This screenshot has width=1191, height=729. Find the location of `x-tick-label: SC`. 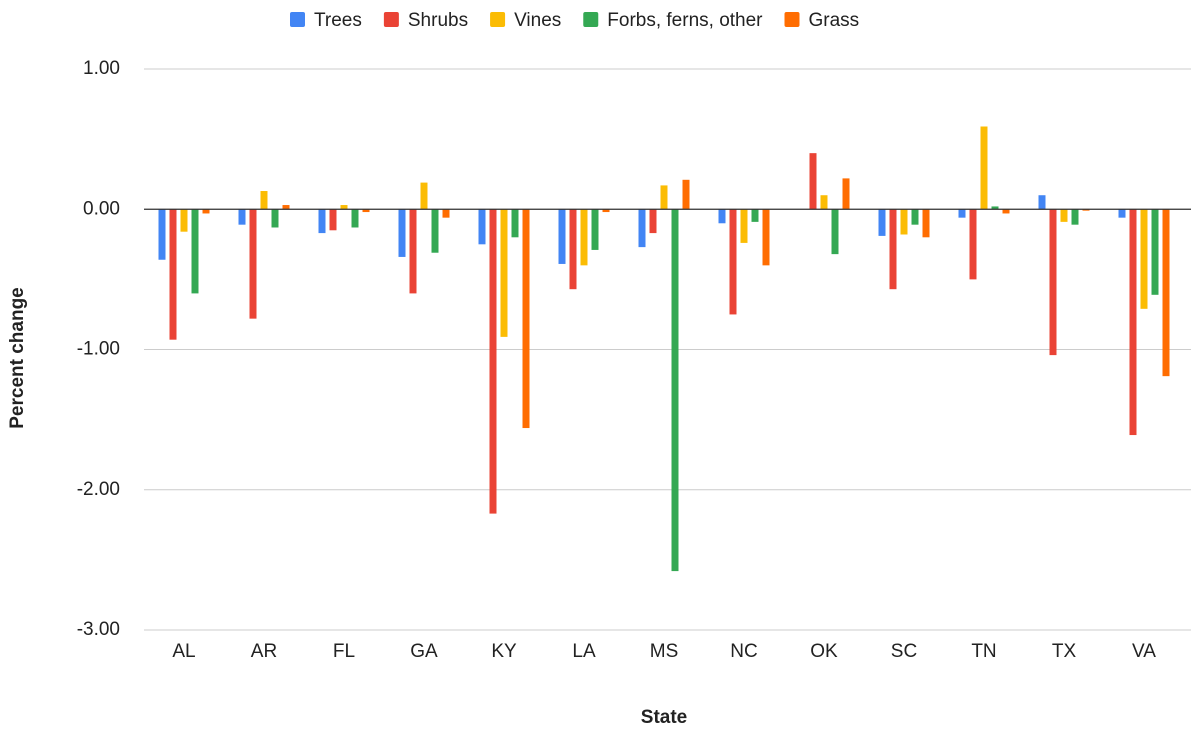

x-tick-label: SC is located at coordinates (904, 651).